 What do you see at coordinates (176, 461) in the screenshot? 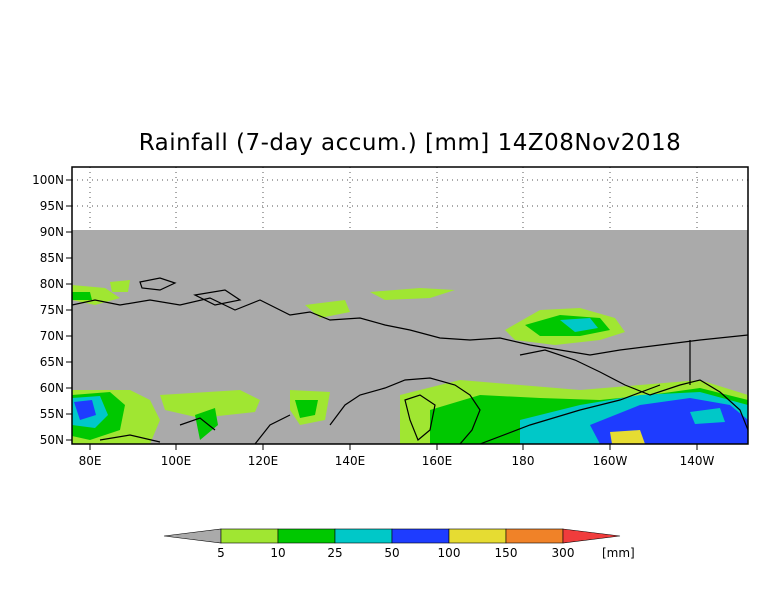
I see `lon-label: 100E` at bounding box center [176, 461].